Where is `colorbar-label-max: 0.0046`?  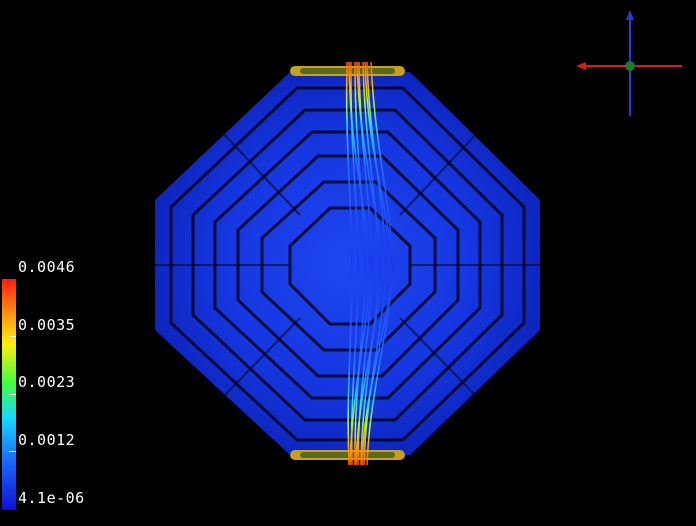
colorbar-label-max: 0.0046 is located at coordinates (47, 267).